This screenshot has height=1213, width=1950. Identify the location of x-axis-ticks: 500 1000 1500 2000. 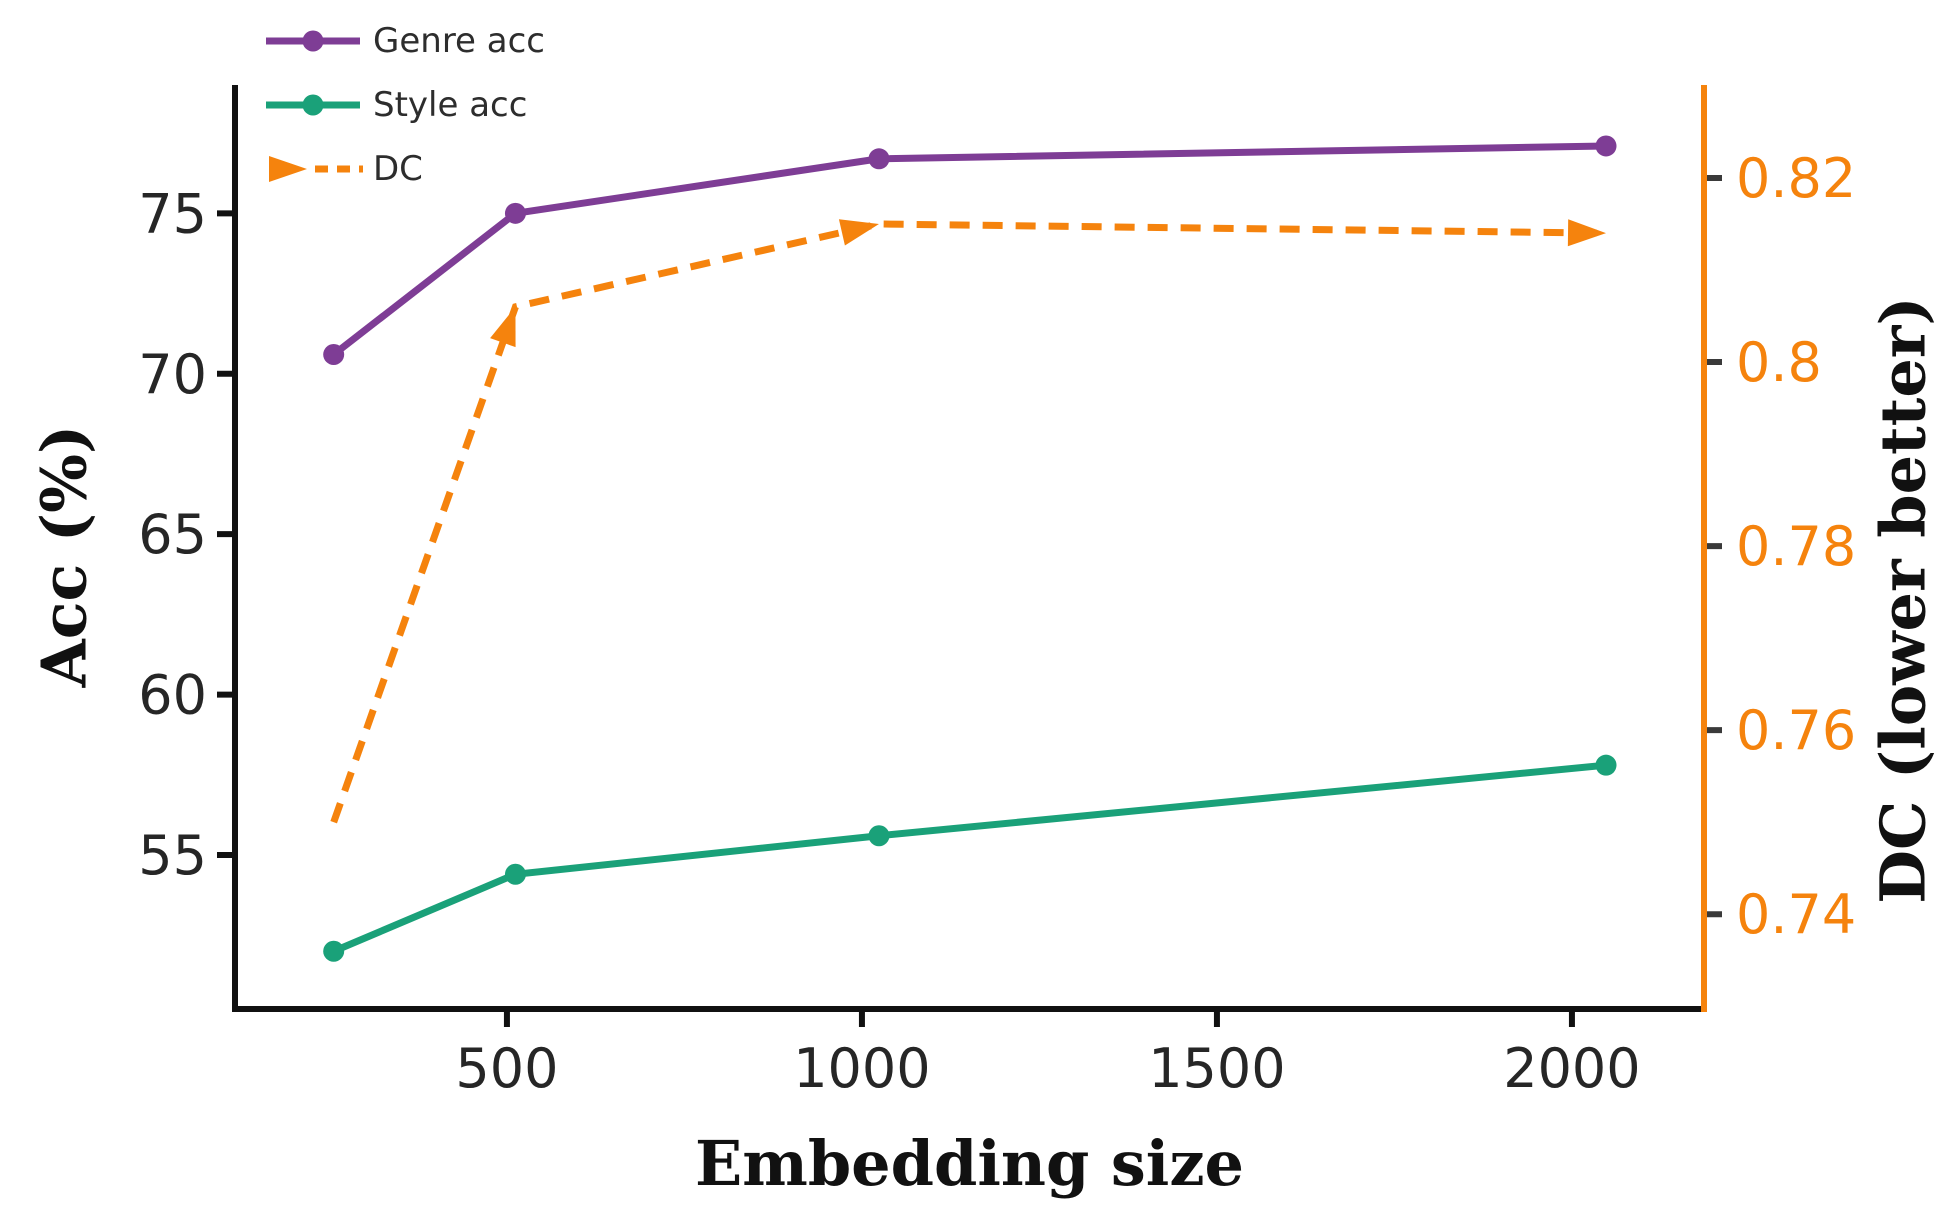
(1048, 1054).